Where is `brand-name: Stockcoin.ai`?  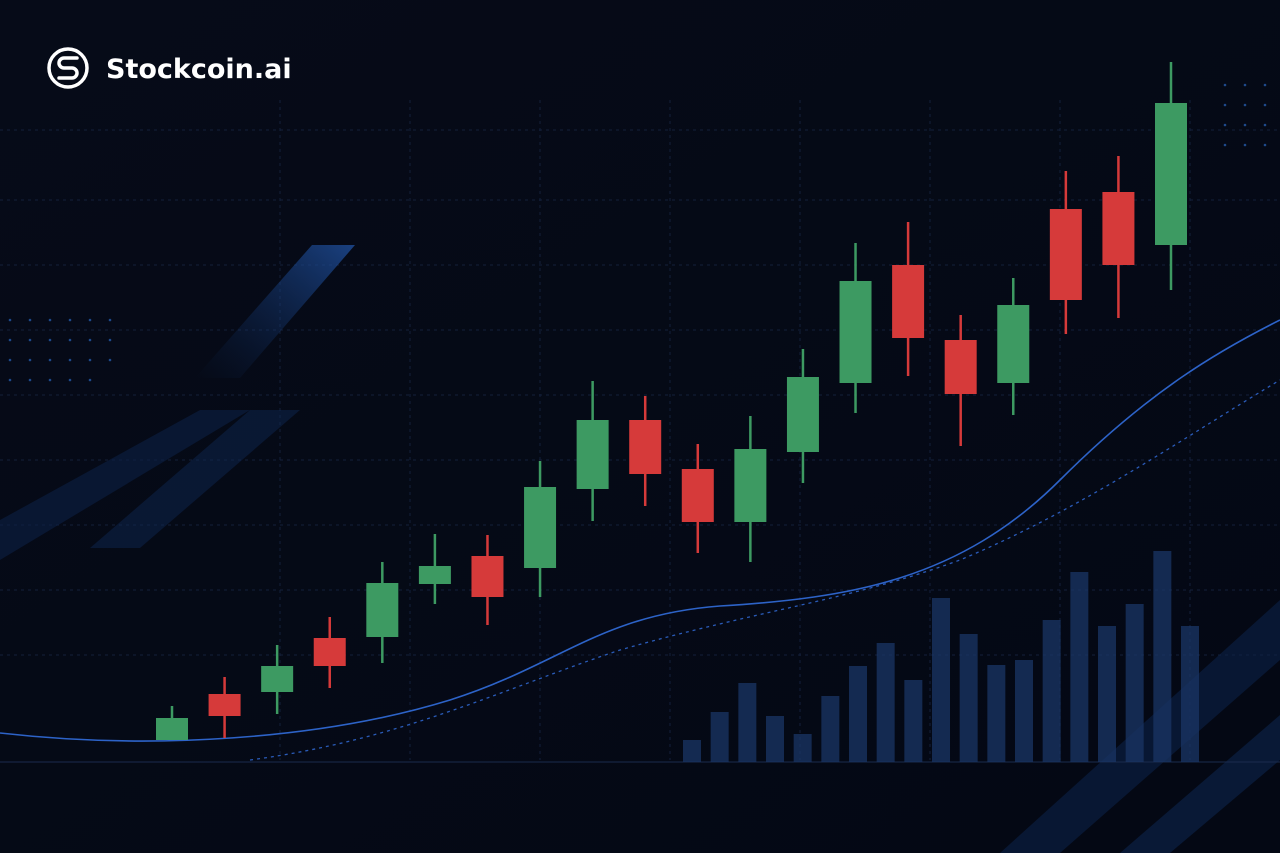
brand-name: Stockcoin.ai is located at coordinates (199, 69).